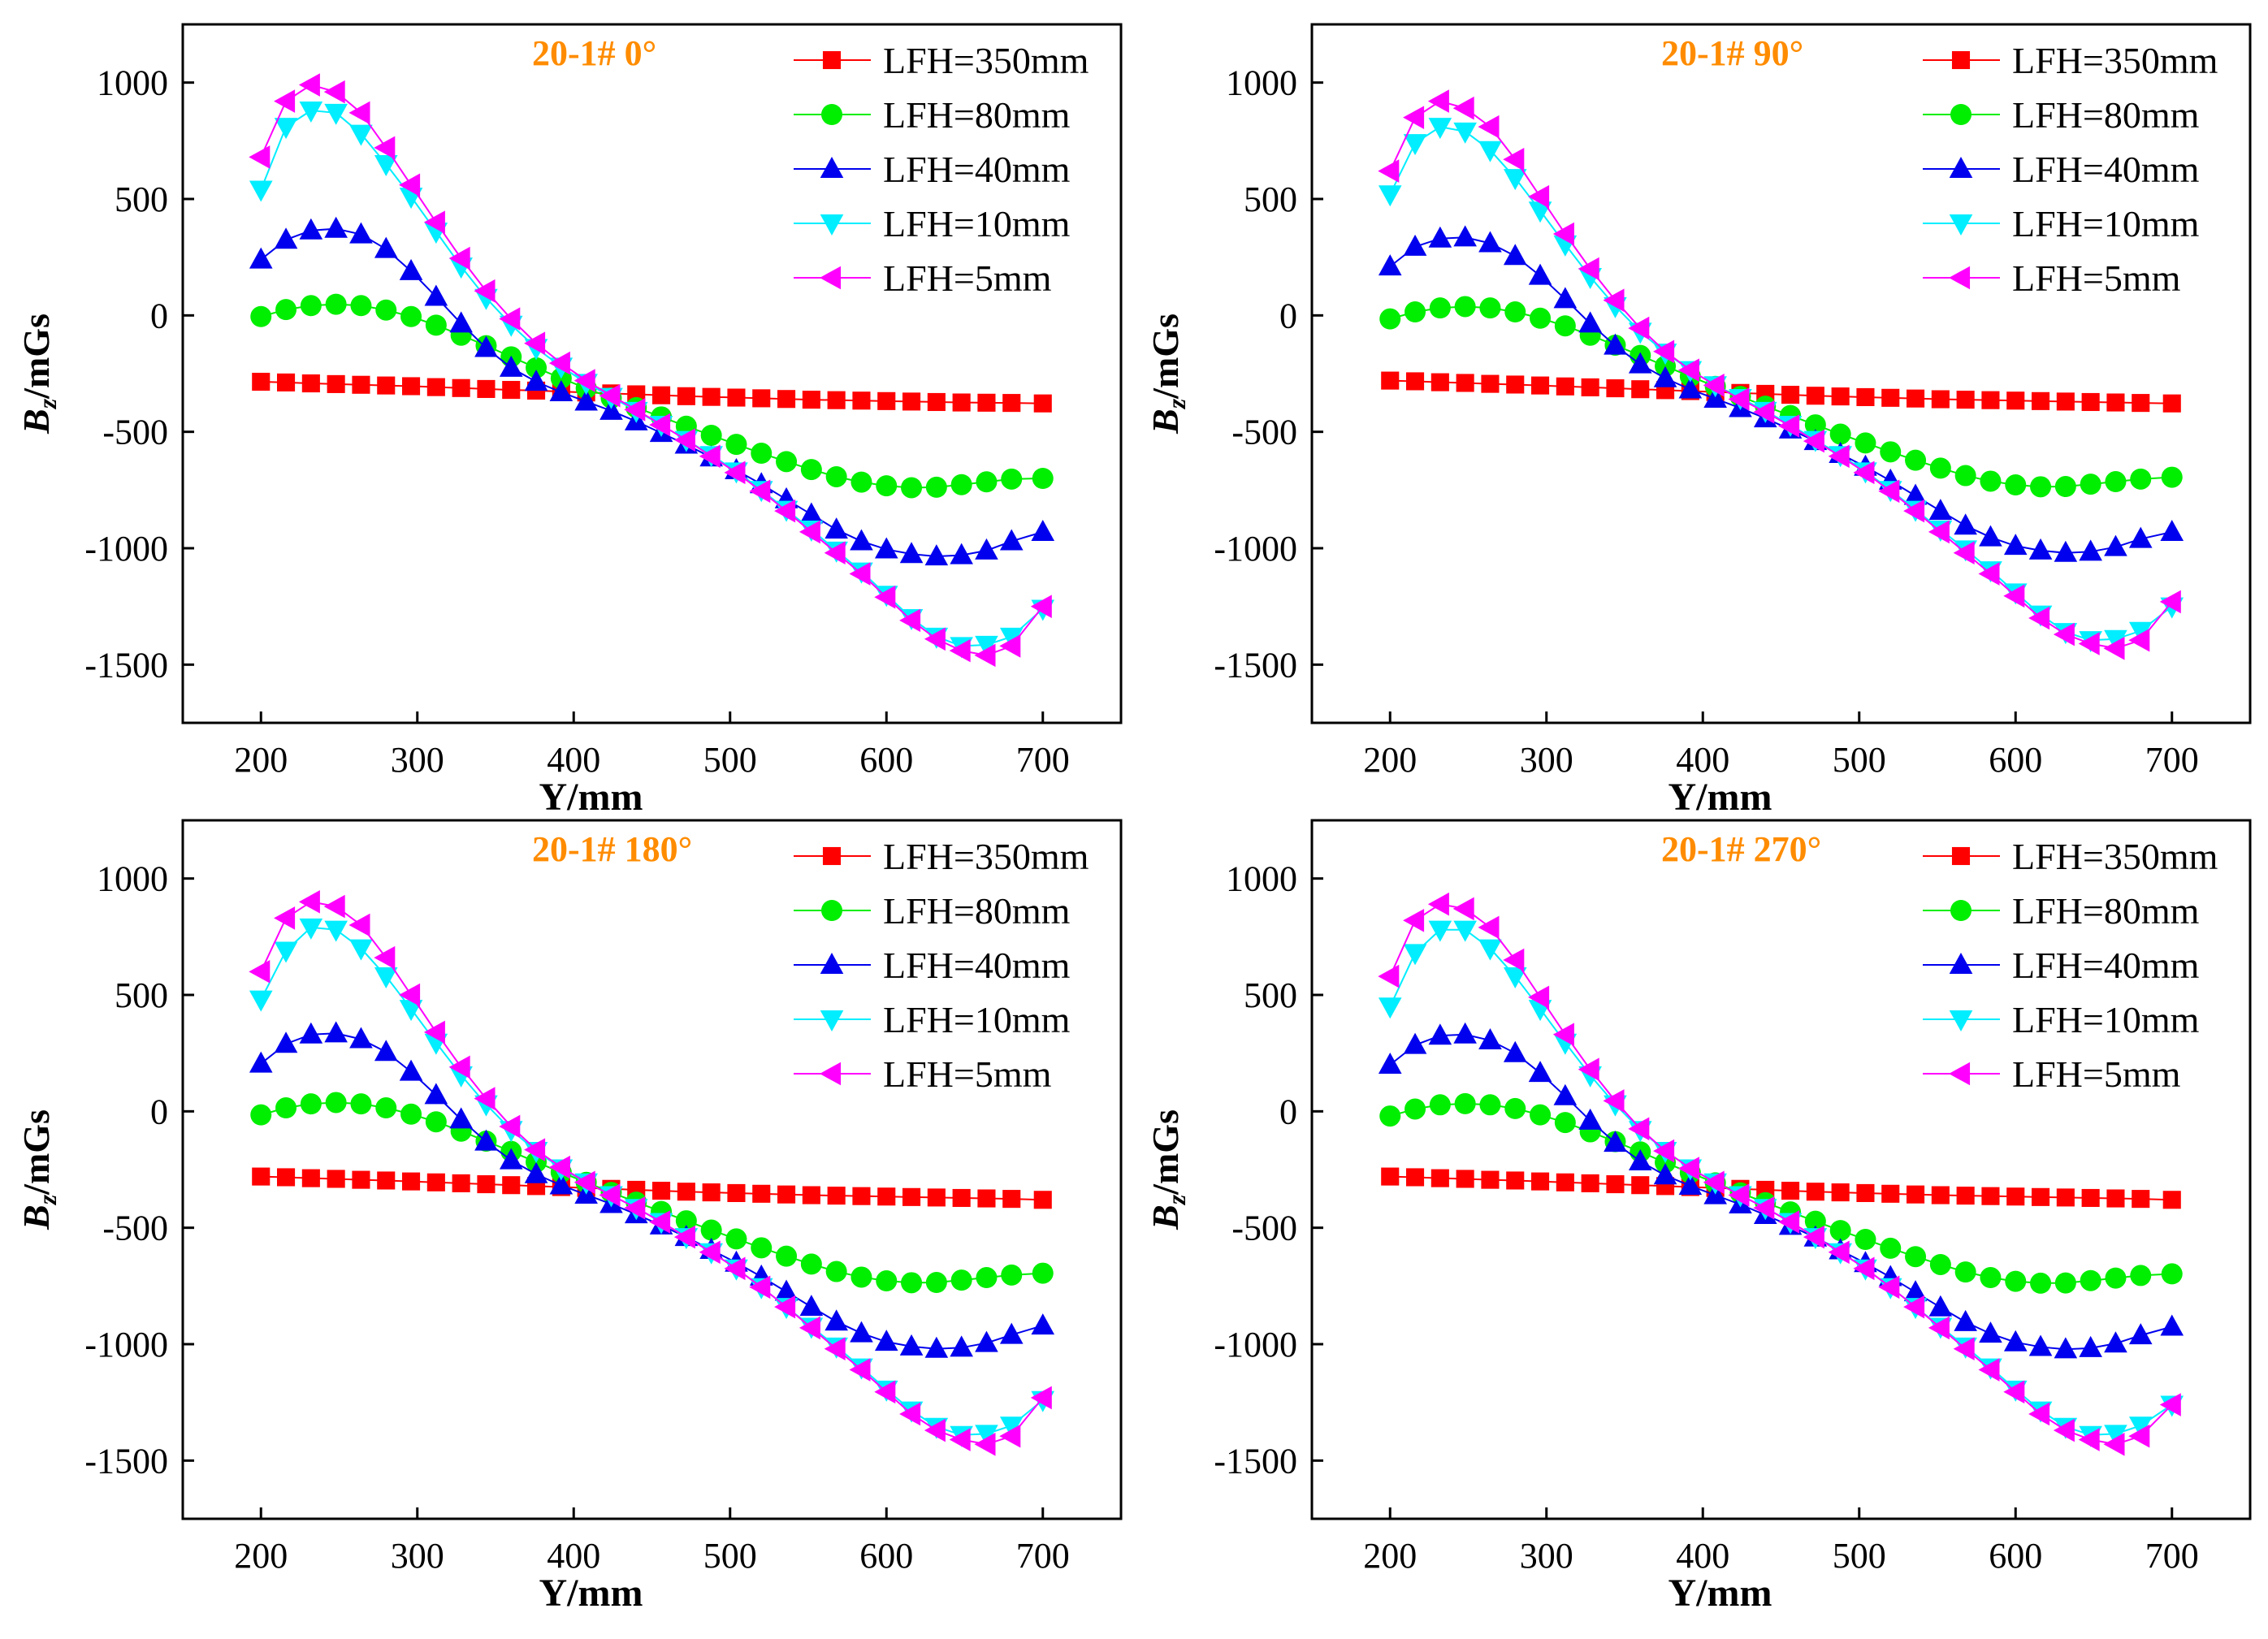  What do you see at coordinates (594, 53) in the screenshot?
I see `chart-title: 20-1# 0°` at bounding box center [594, 53].